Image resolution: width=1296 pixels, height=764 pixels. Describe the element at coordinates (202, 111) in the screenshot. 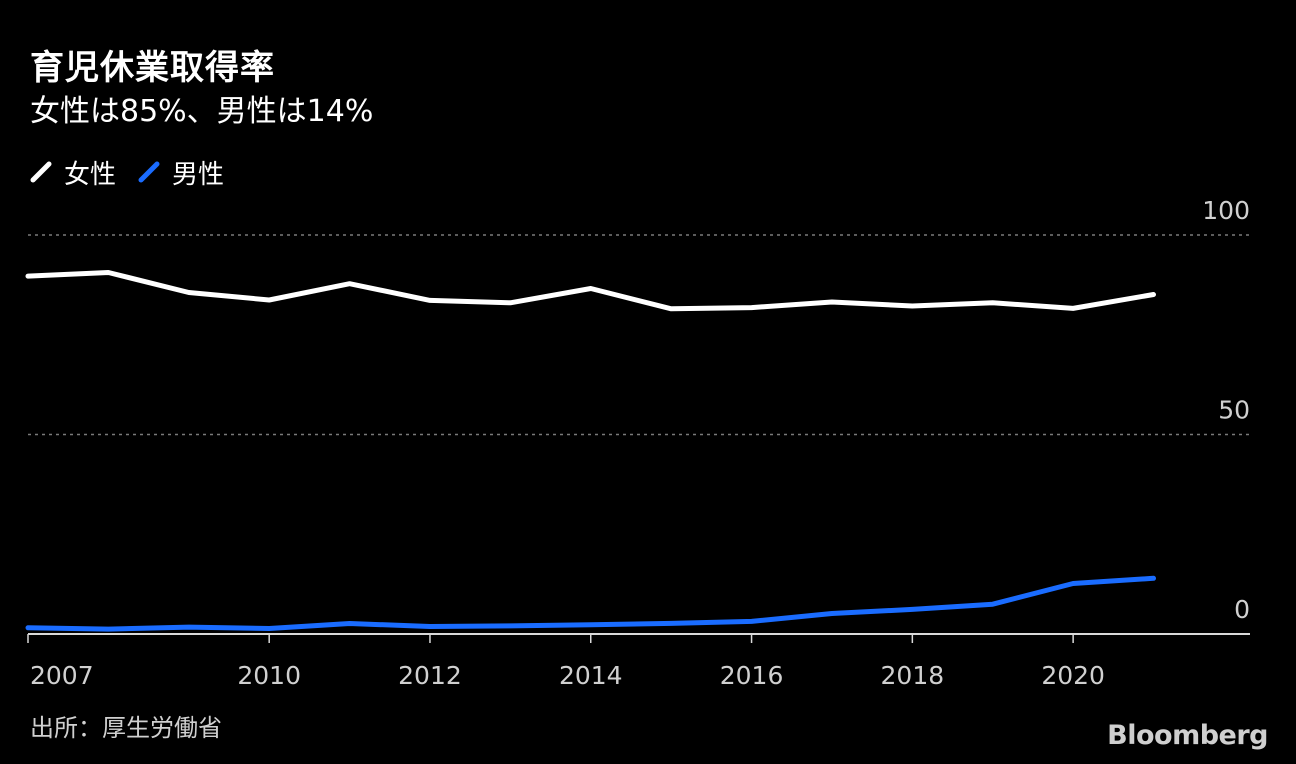

I see `chart-subtitle: 女性は85%、男性は14%` at that location.